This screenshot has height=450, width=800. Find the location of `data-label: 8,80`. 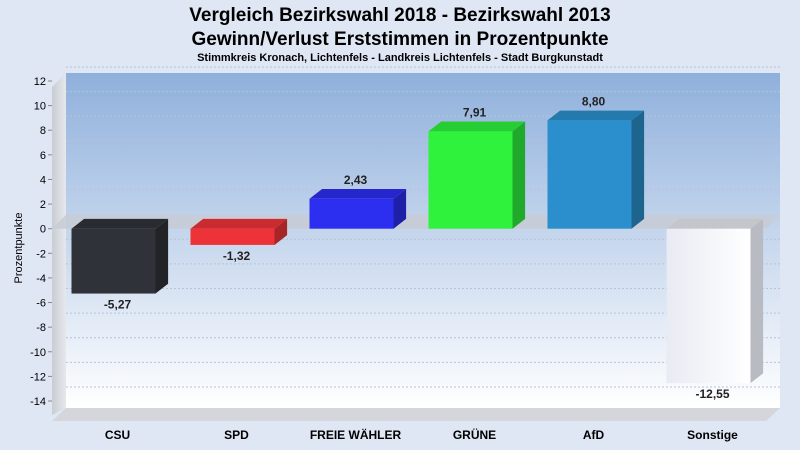

data-label: 8,80 is located at coordinates (594, 102).